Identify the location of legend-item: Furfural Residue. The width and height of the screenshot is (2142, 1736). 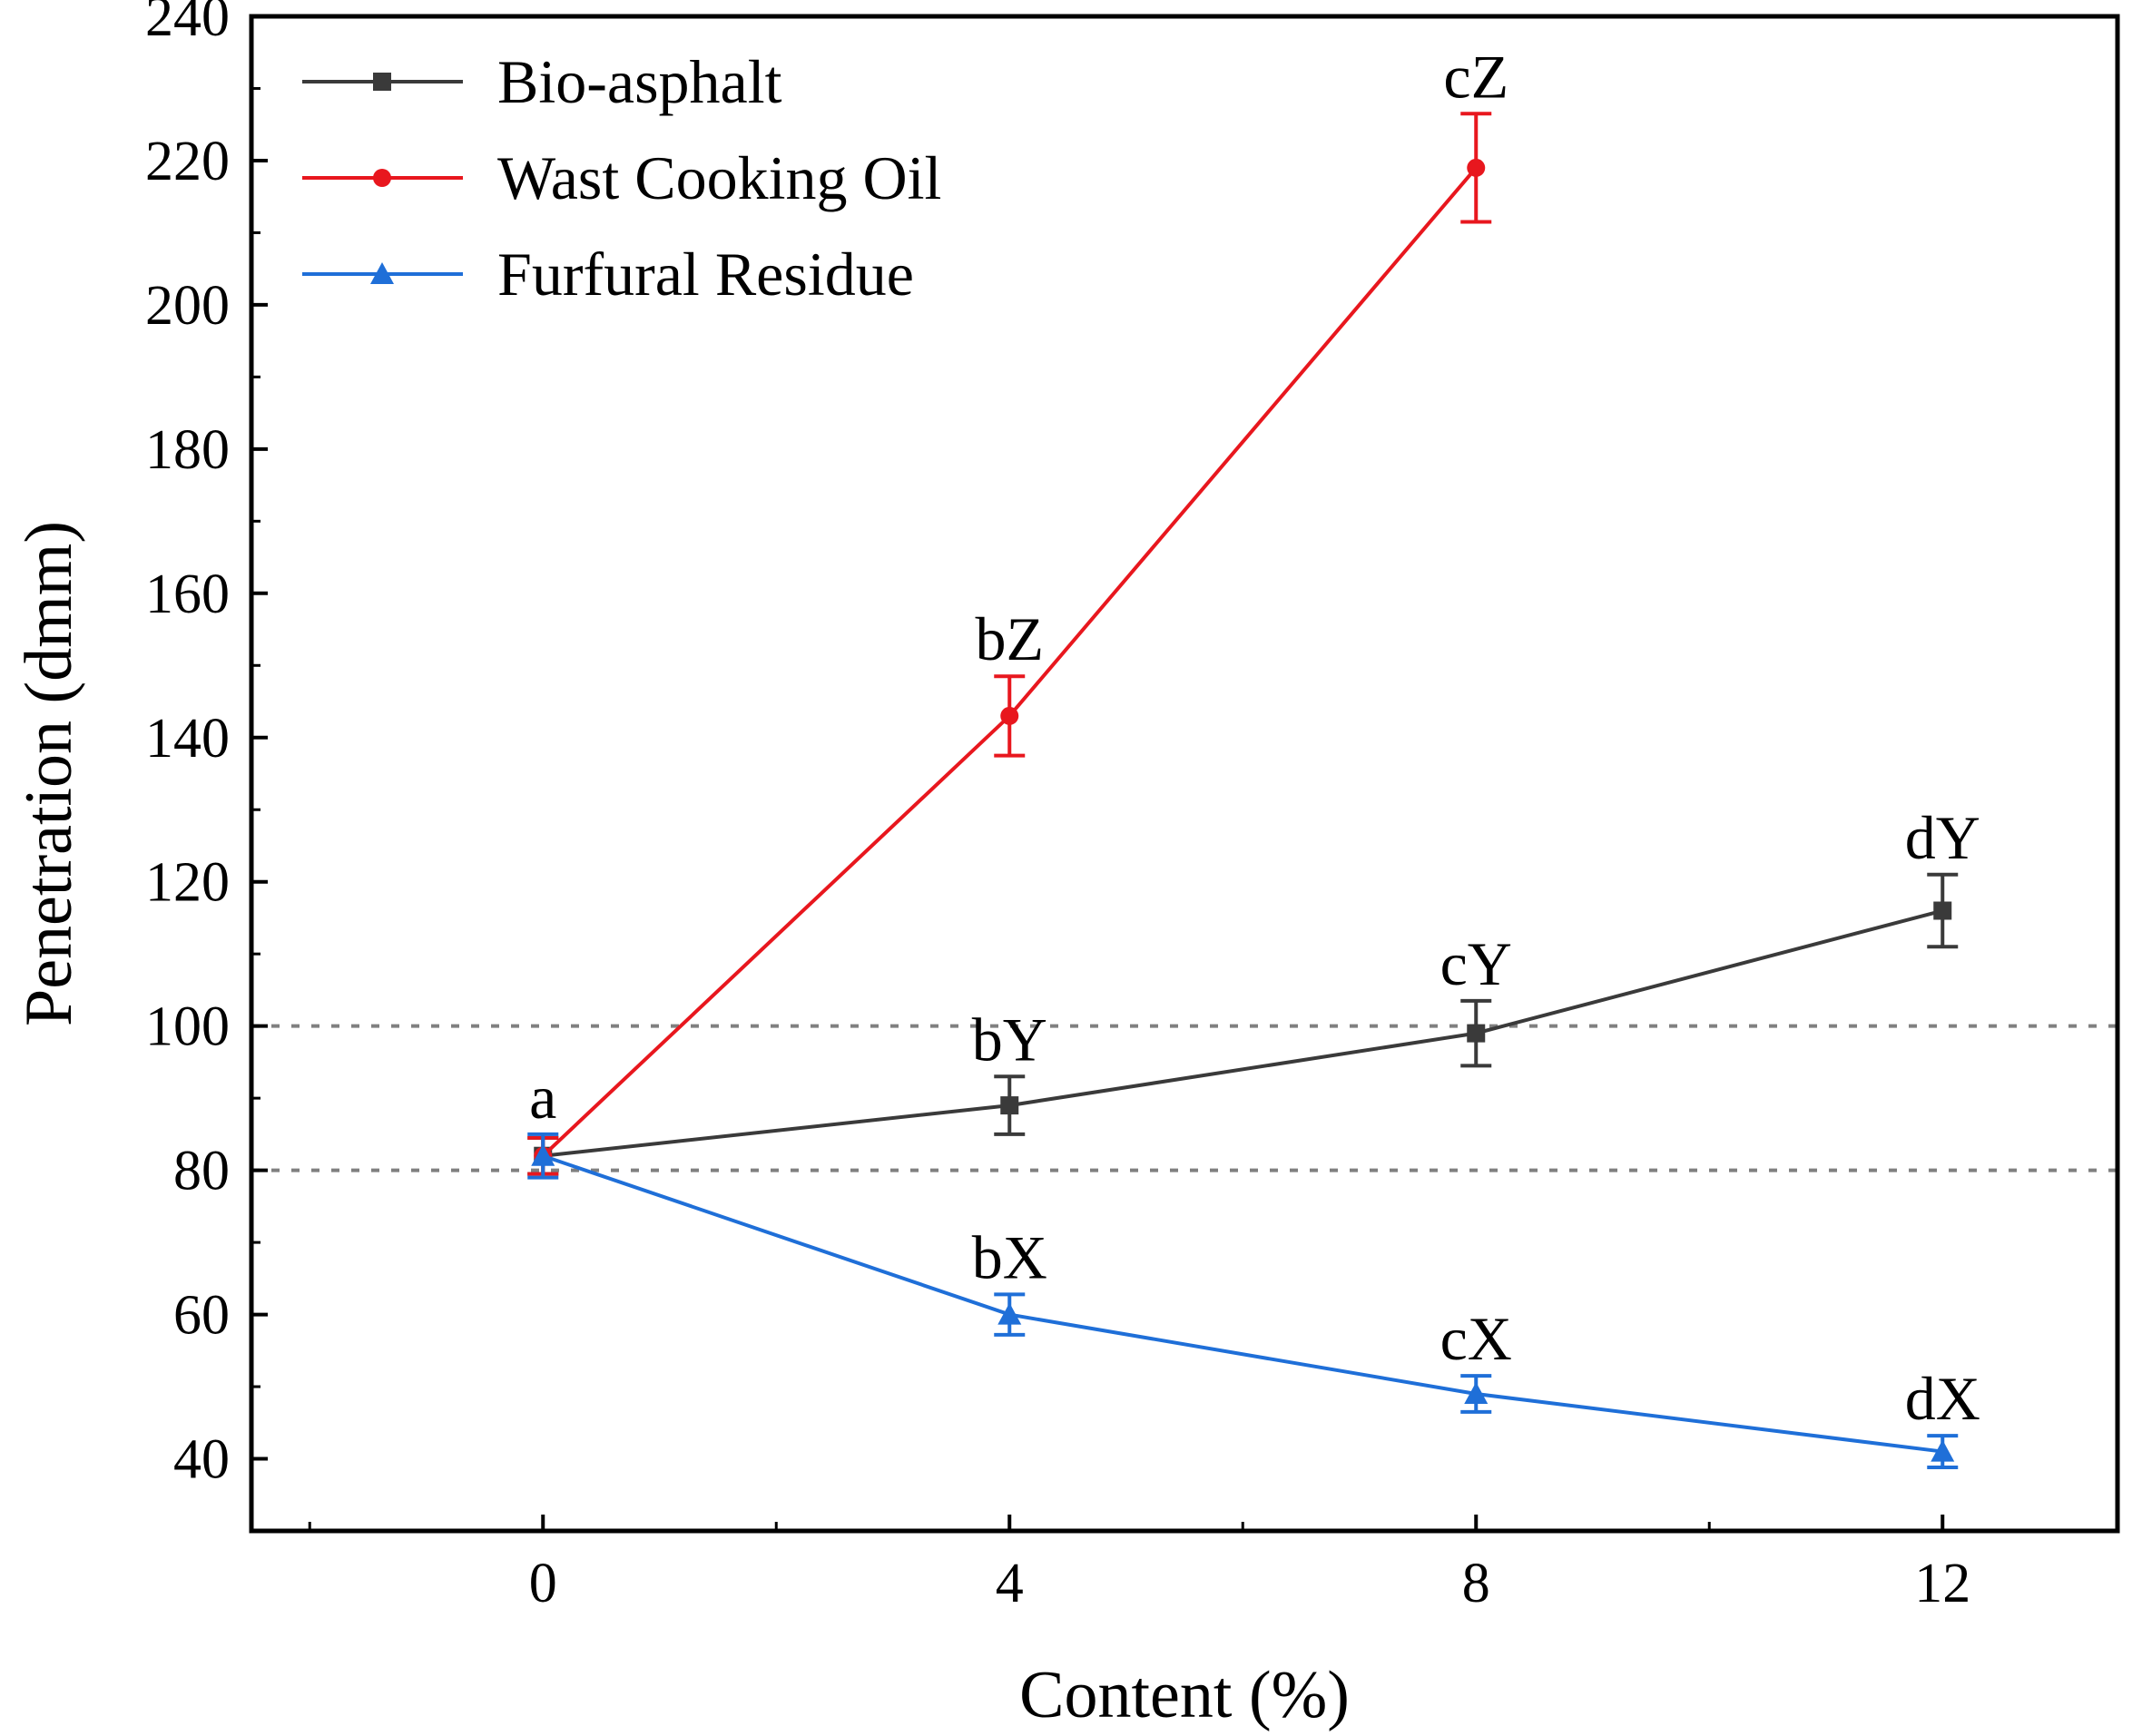
(608, 274).